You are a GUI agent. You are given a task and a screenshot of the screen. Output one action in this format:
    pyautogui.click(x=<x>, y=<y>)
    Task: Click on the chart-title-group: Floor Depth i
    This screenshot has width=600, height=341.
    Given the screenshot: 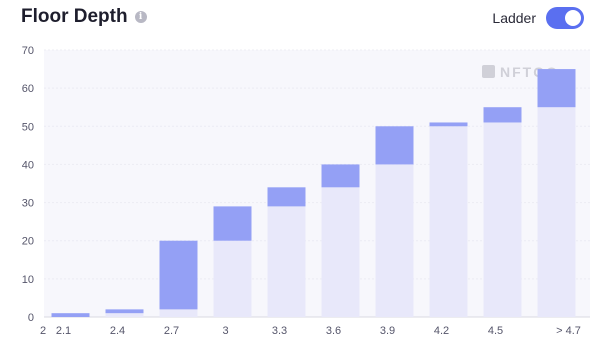 What is the action you would take?
    pyautogui.click(x=84, y=17)
    